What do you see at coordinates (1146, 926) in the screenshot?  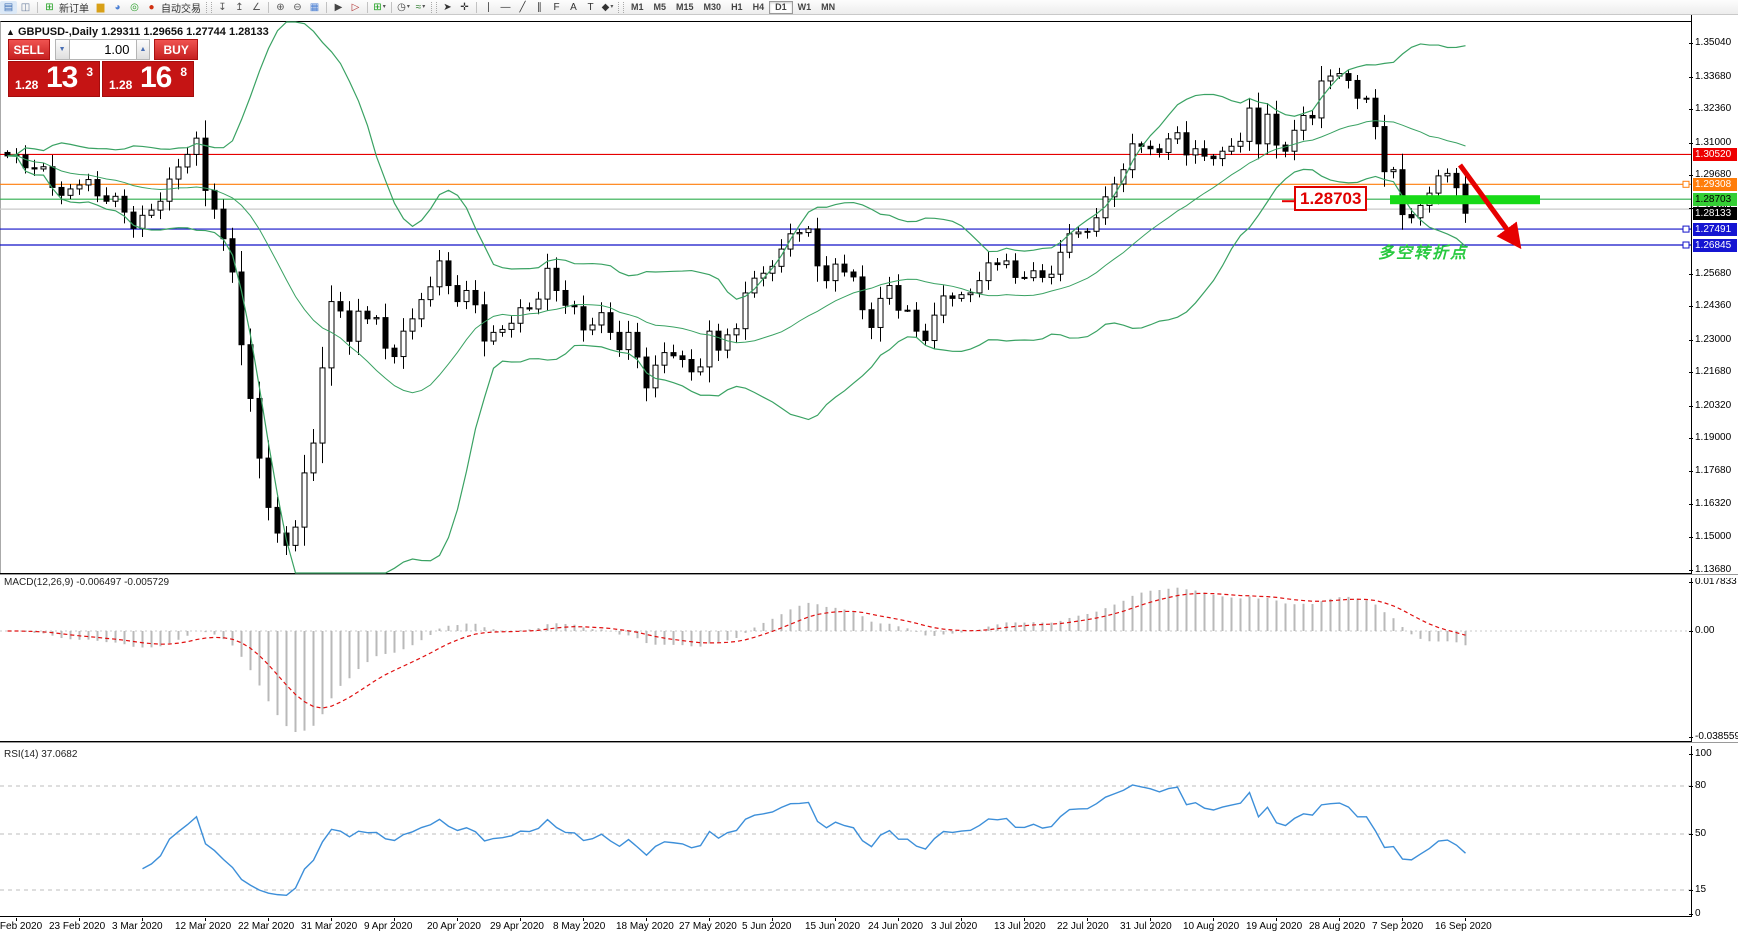 I see `date-axis-label: 31 Jul 2020` at bounding box center [1146, 926].